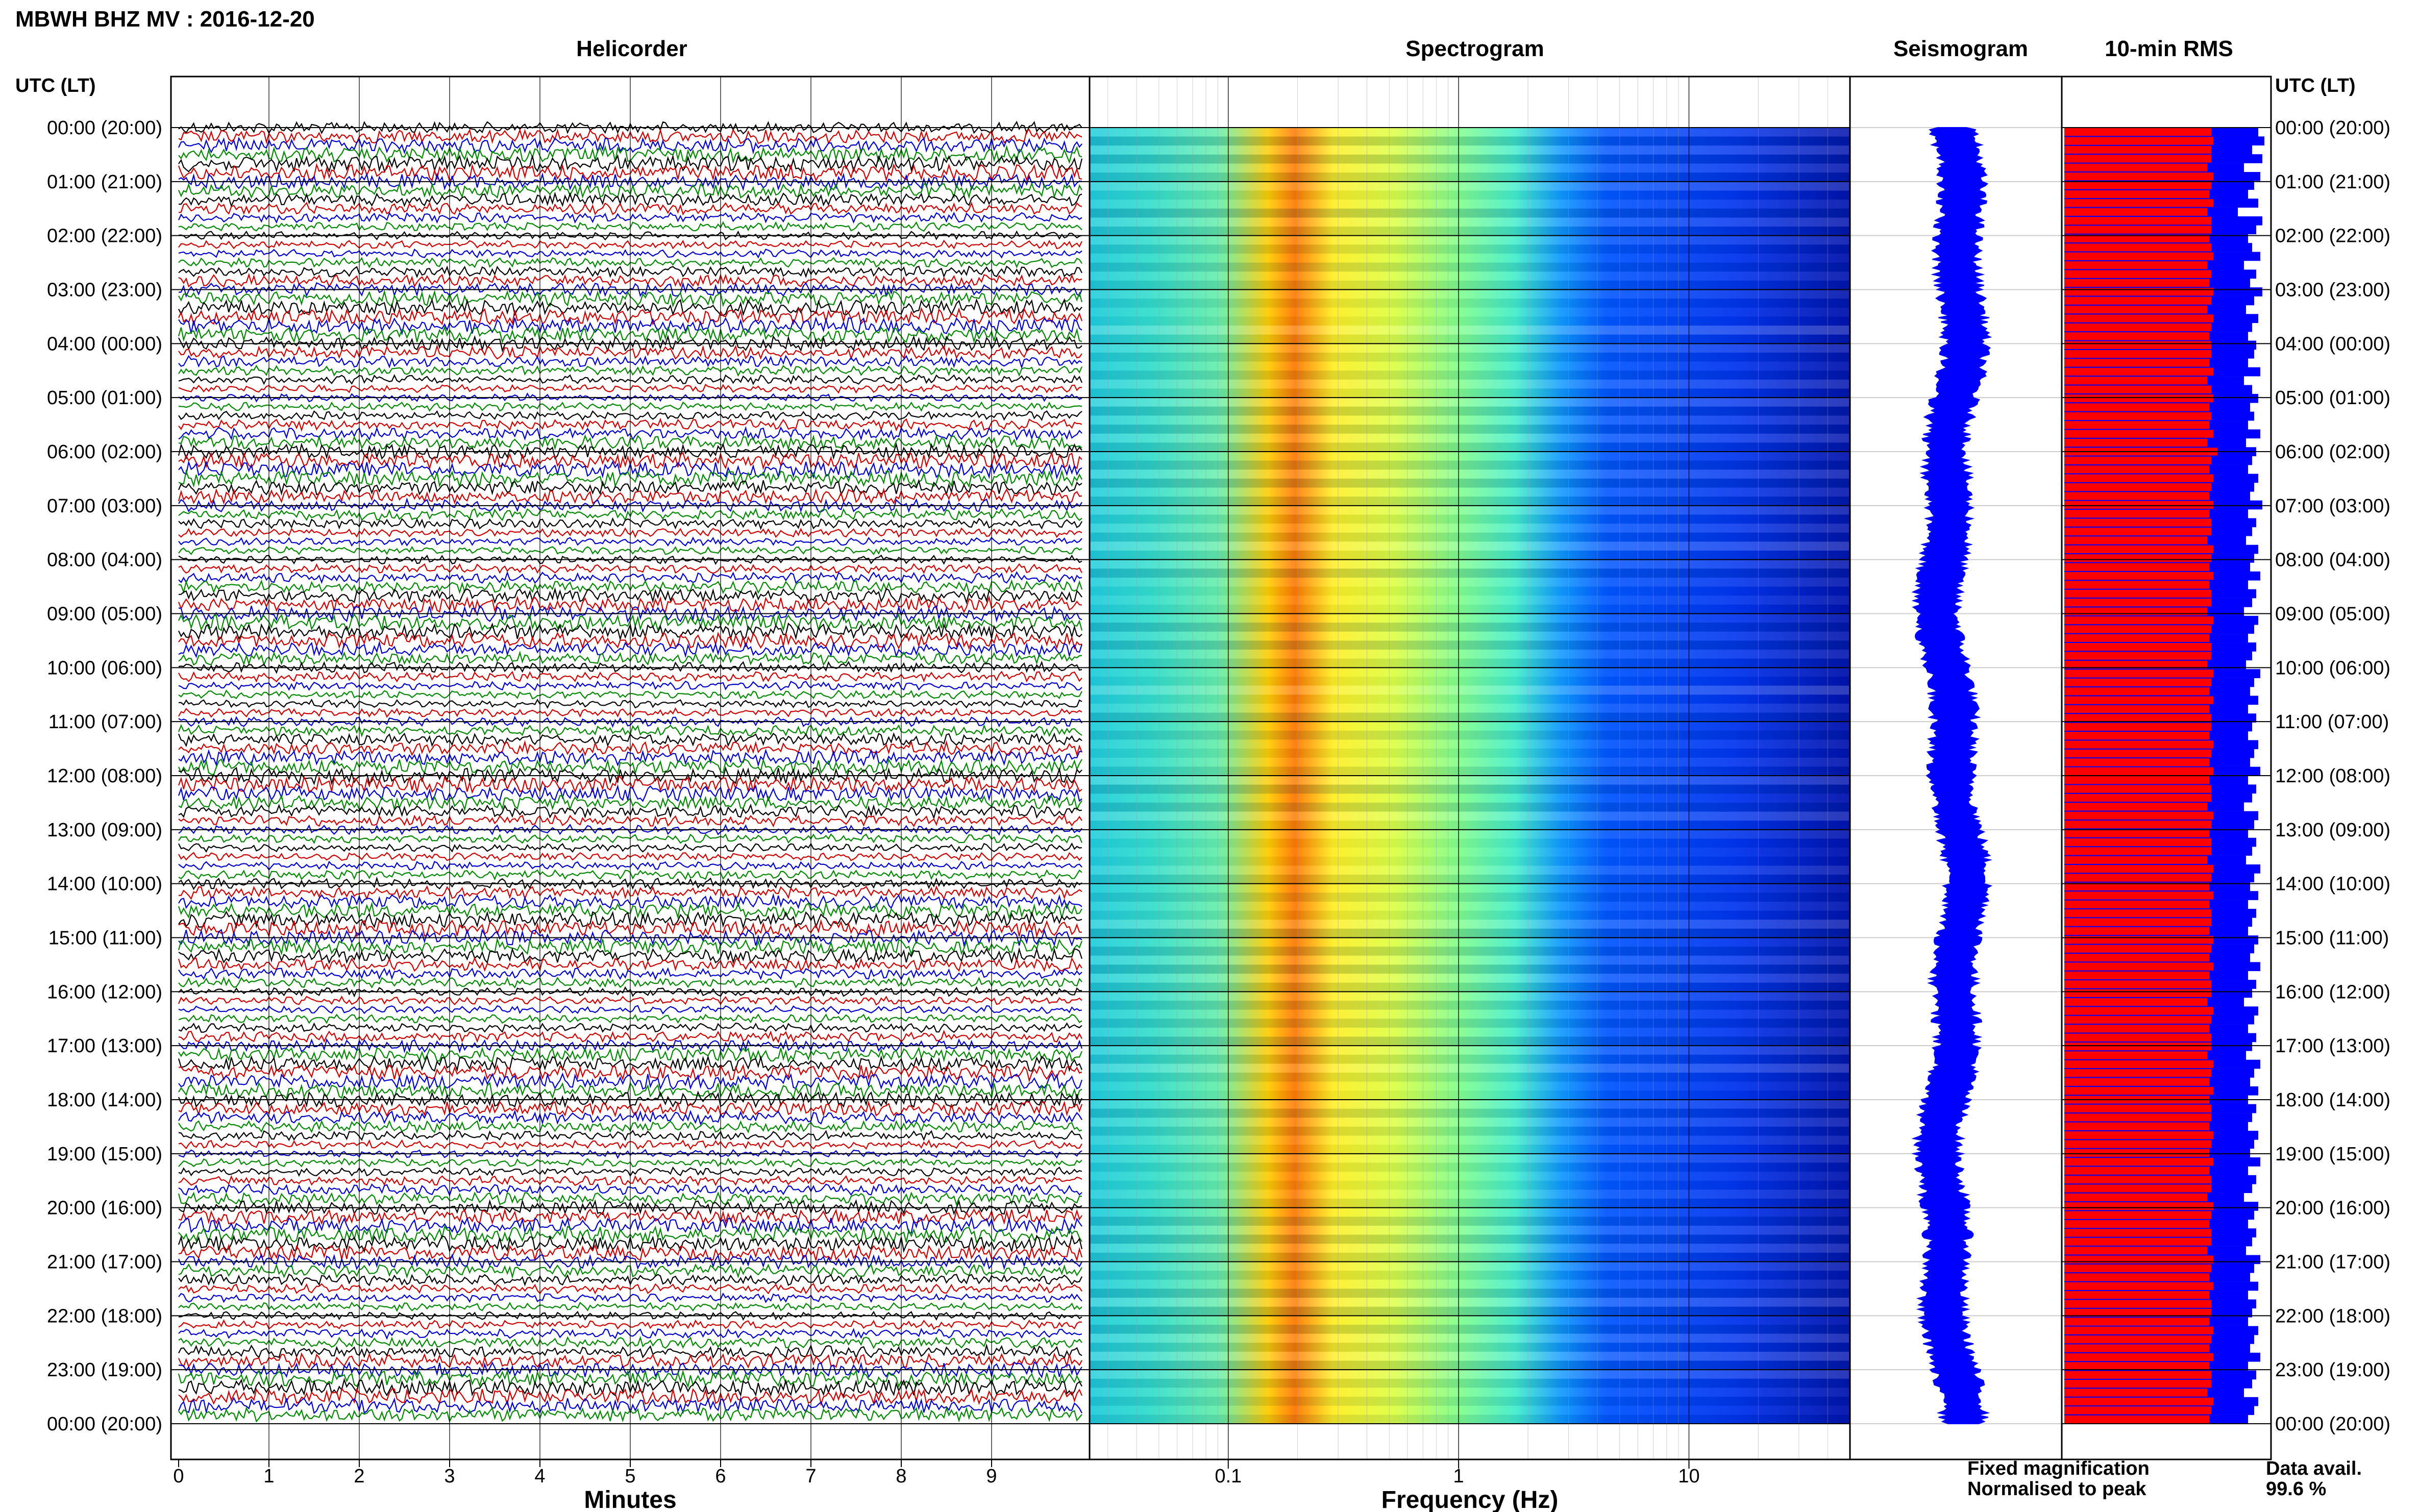  What do you see at coordinates (104, 1262) in the screenshot?
I see `time-tick-label-left: 21:00 (17:00)` at bounding box center [104, 1262].